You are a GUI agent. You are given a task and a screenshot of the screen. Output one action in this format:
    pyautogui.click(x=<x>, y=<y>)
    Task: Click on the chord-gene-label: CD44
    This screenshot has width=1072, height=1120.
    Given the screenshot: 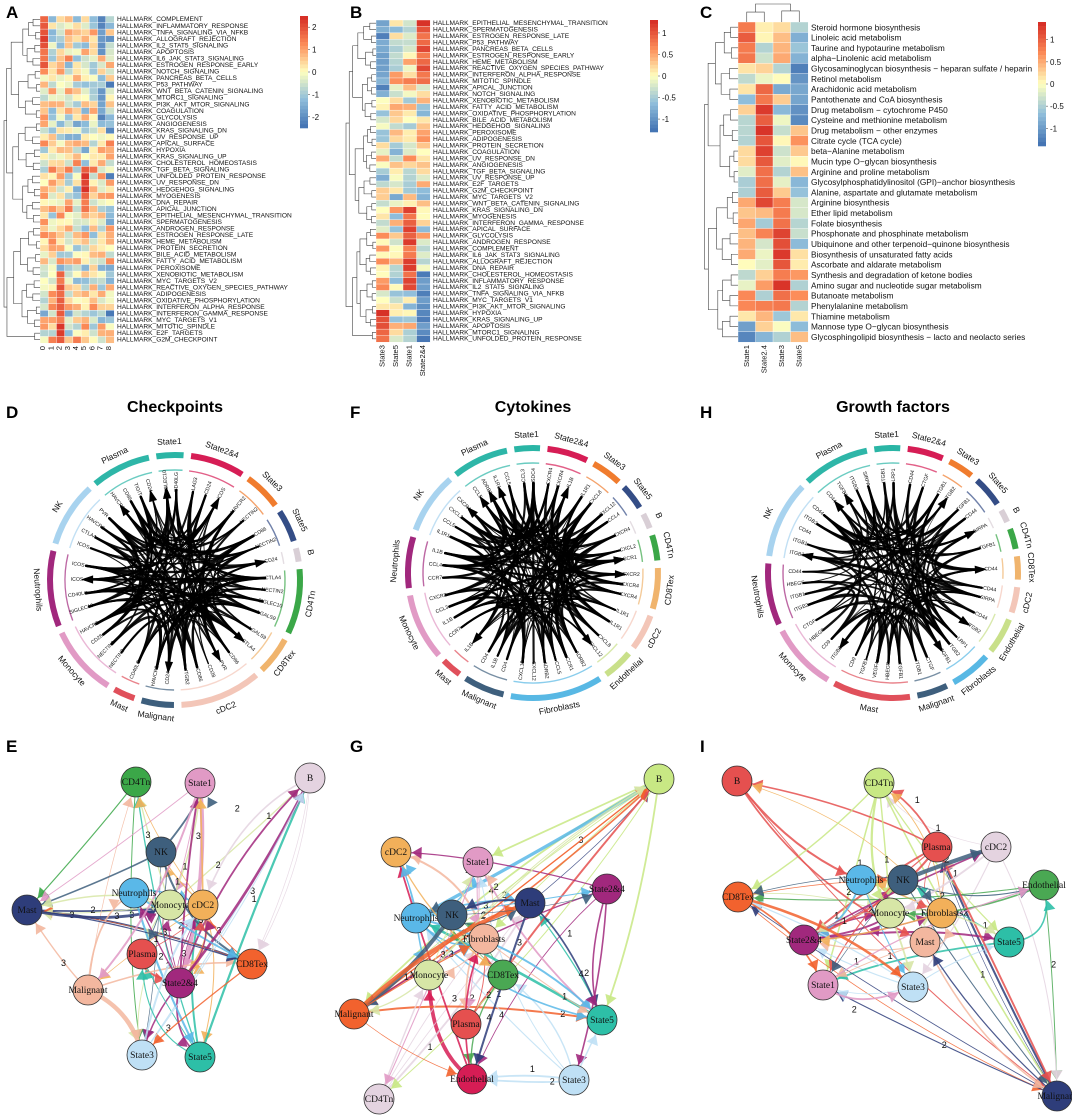 What is the action you would take?
    pyautogui.click(x=971, y=514)
    